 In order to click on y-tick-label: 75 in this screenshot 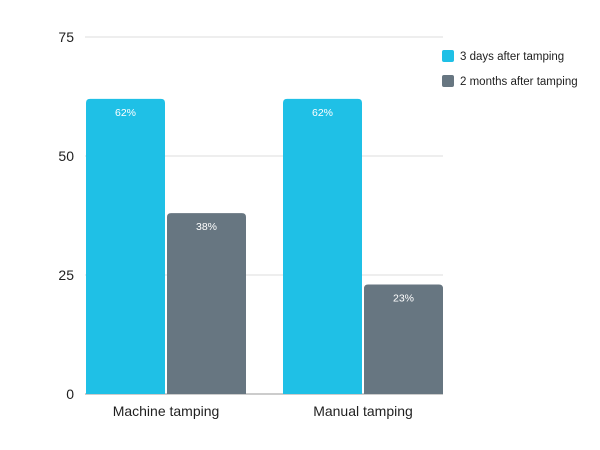, I will do `click(66, 37)`.